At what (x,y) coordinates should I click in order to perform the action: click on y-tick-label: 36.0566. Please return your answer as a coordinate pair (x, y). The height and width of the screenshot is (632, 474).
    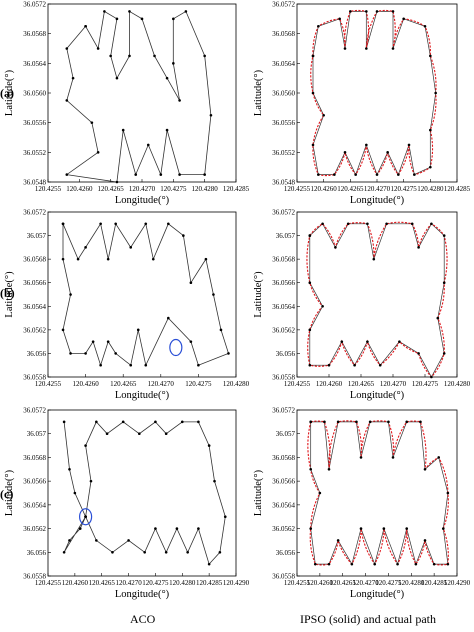
    Looking at the image, I should click on (34, 482).